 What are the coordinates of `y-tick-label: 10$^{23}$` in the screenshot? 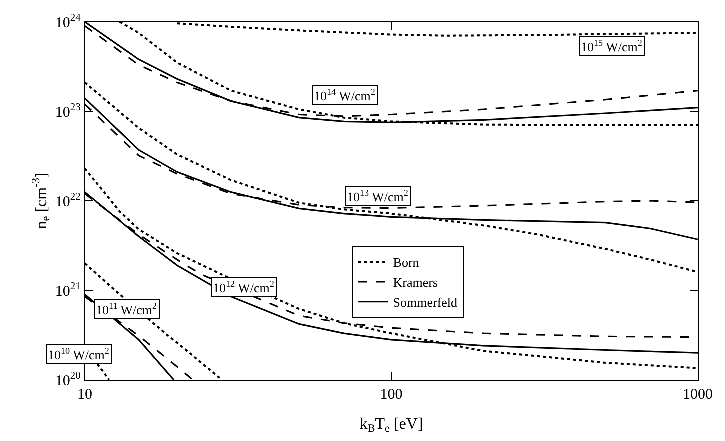 It's located at (68, 111).